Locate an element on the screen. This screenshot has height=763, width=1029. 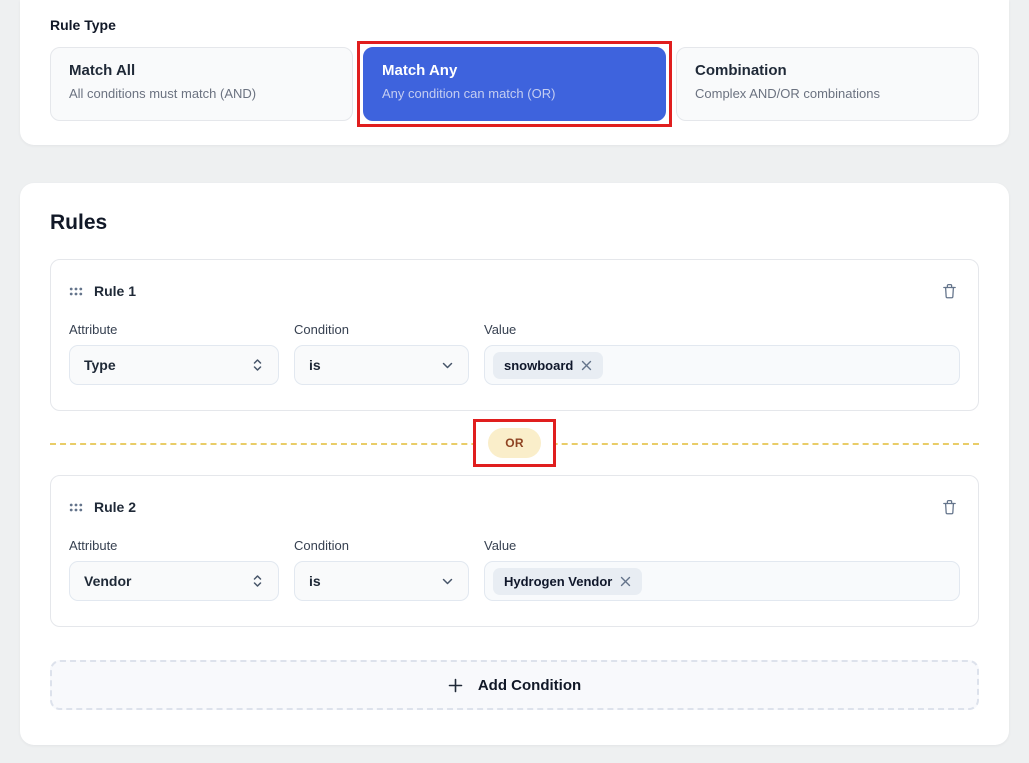
option-title: Match All is located at coordinates (102, 70).